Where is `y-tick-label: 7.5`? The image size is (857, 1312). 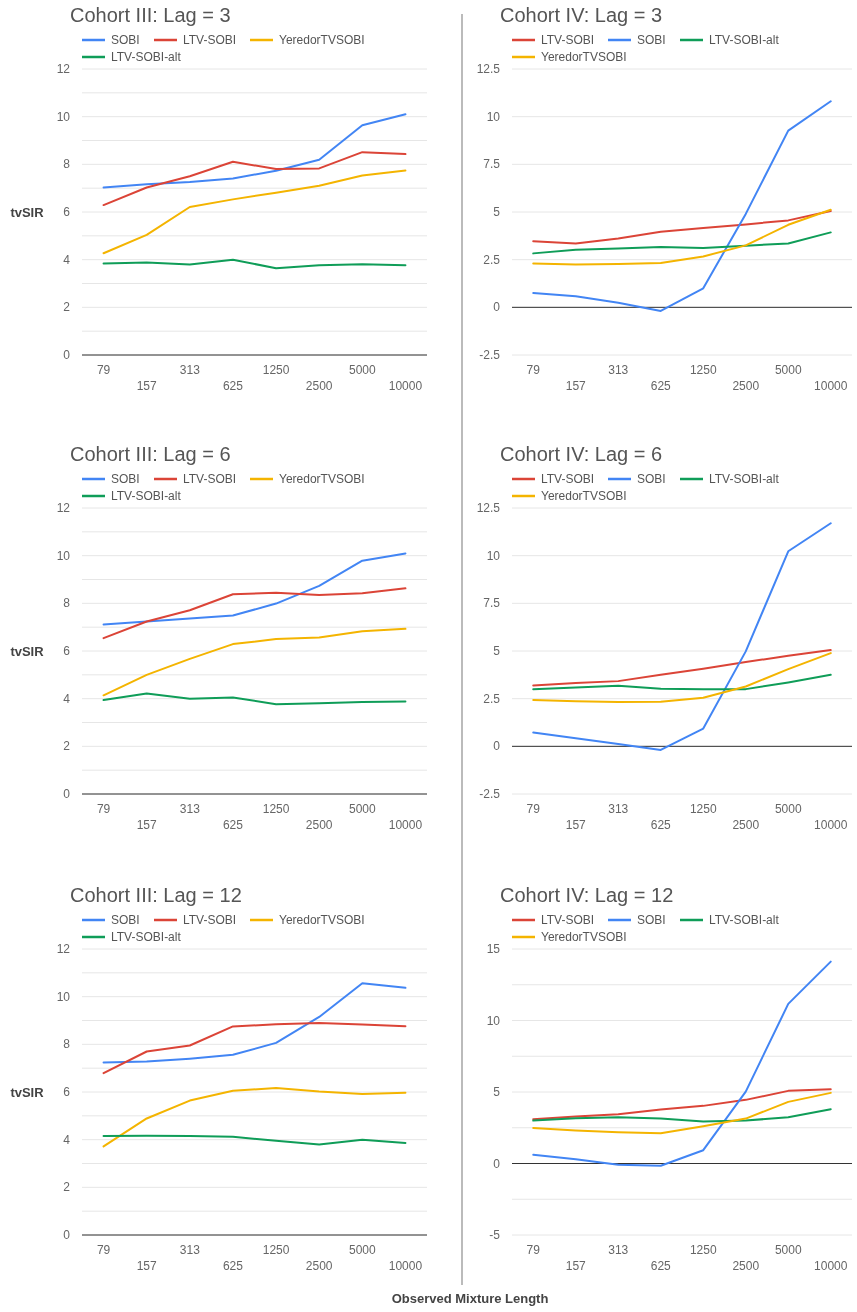
y-tick-label: 7.5 is located at coordinates (492, 164).